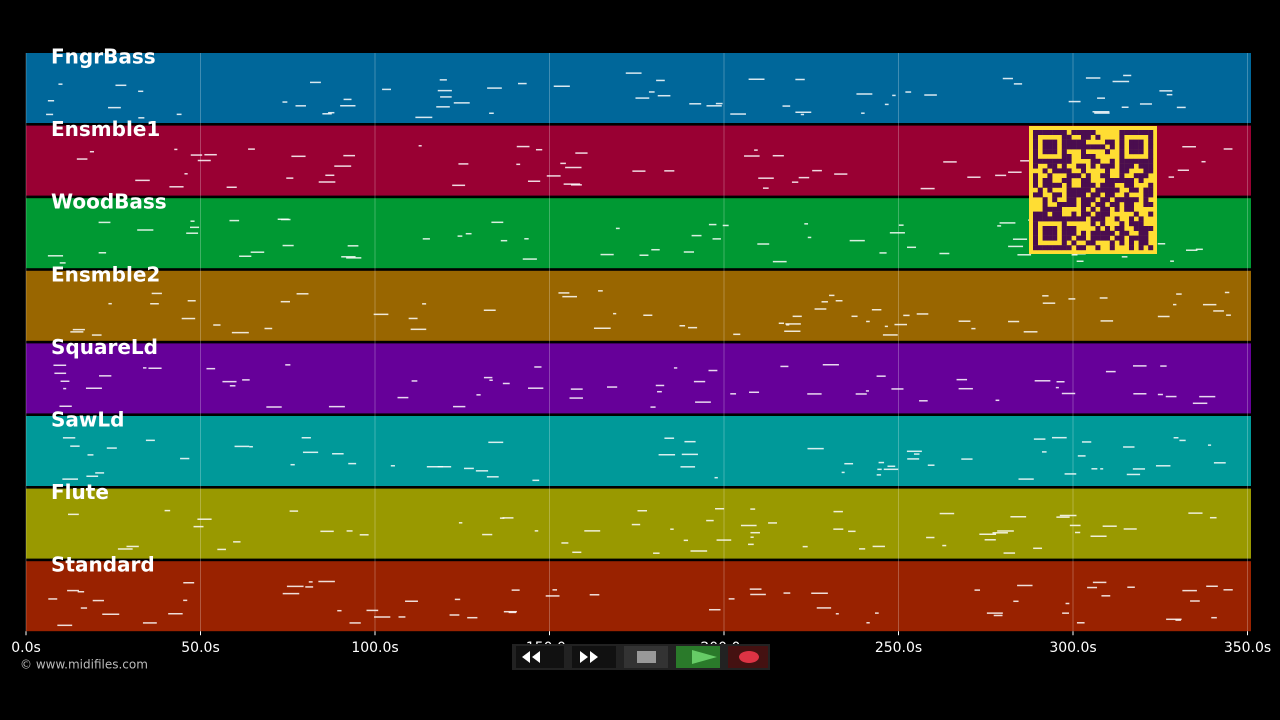  What do you see at coordinates (698, 657) in the screenshot?
I see `play-button` at bounding box center [698, 657].